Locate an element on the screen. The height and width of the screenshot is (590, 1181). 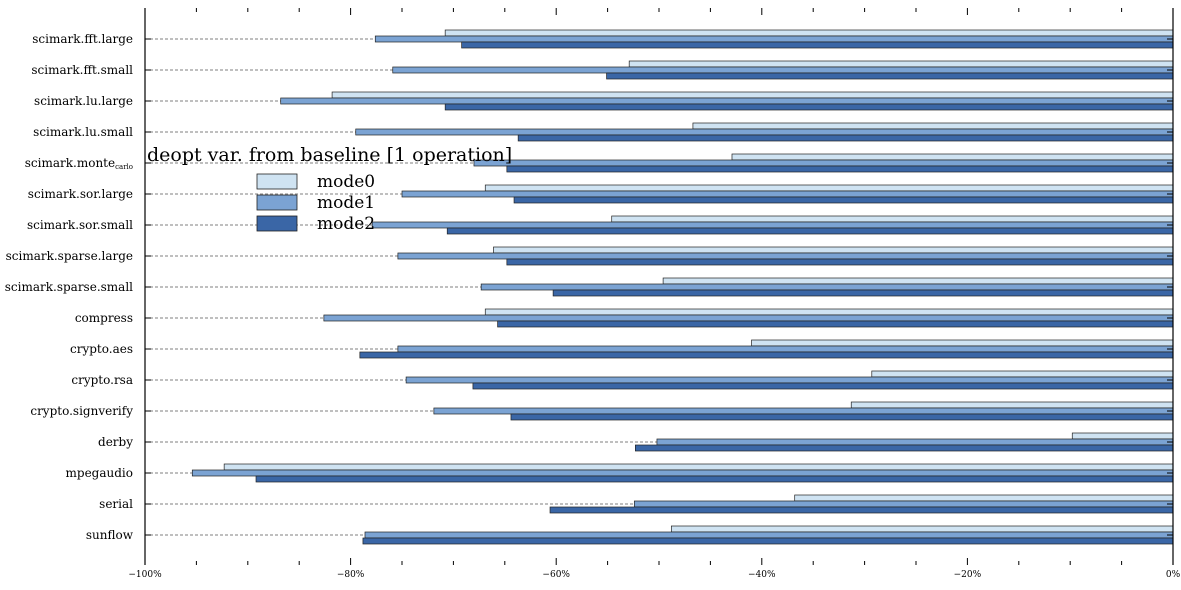
category-label: sunflow is located at coordinates (110, 535).